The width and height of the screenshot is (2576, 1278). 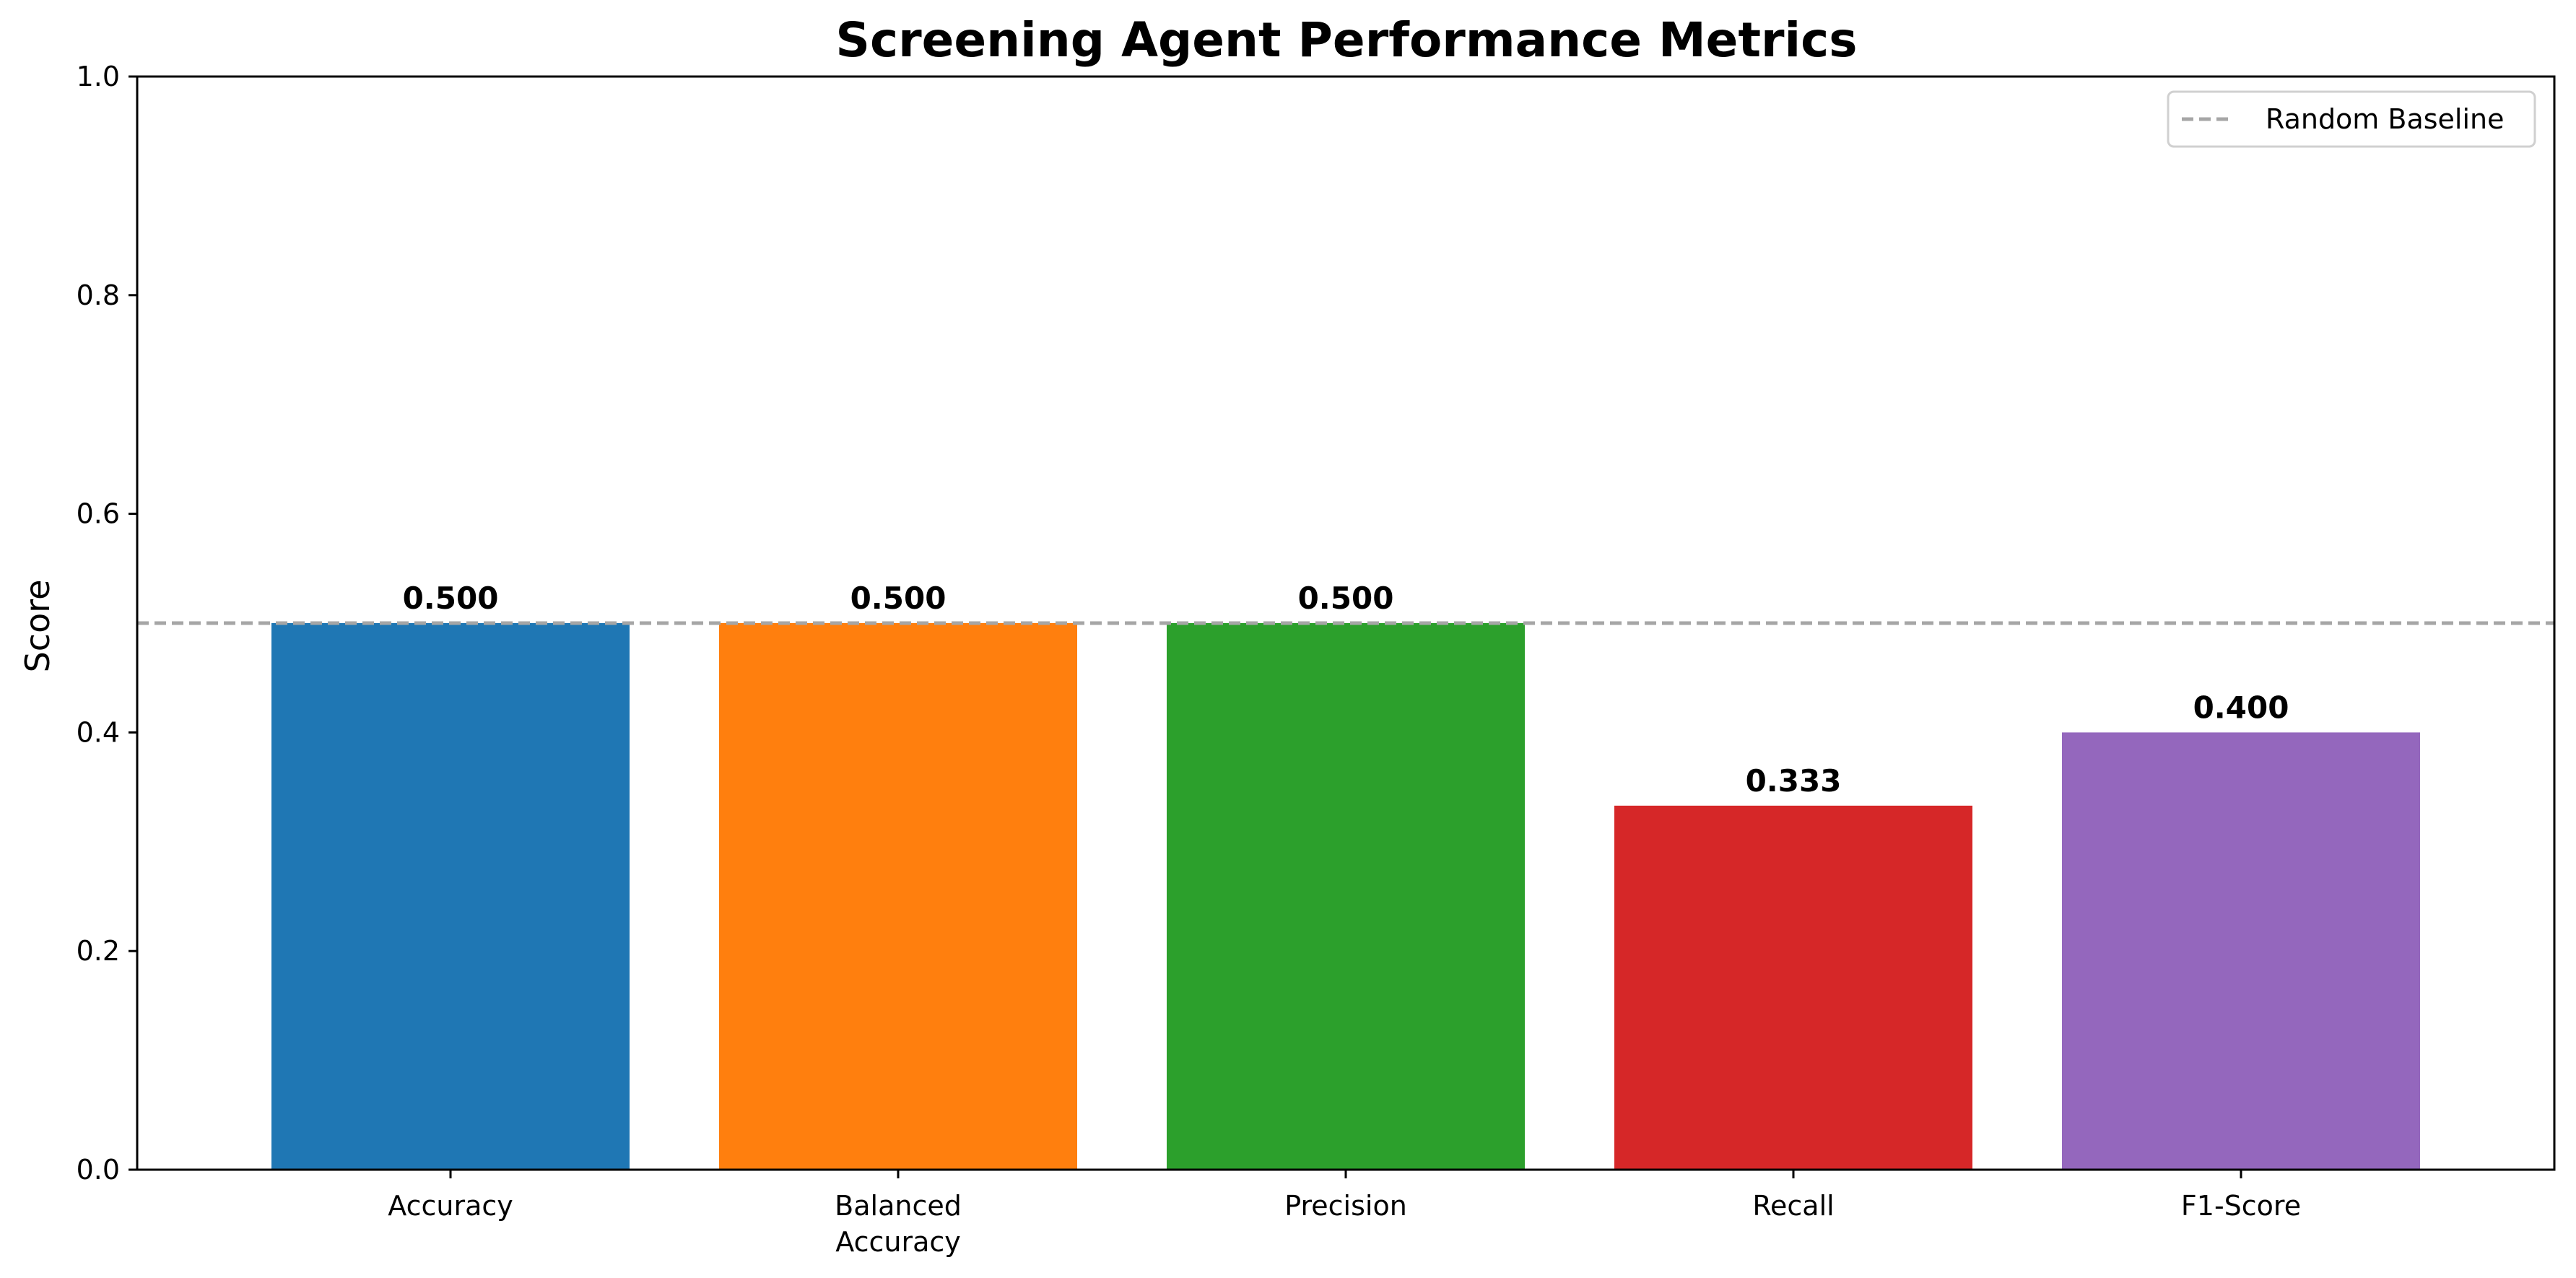 What do you see at coordinates (37, 627) in the screenshot?
I see `y-axis-label: Score` at bounding box center [37, 627].